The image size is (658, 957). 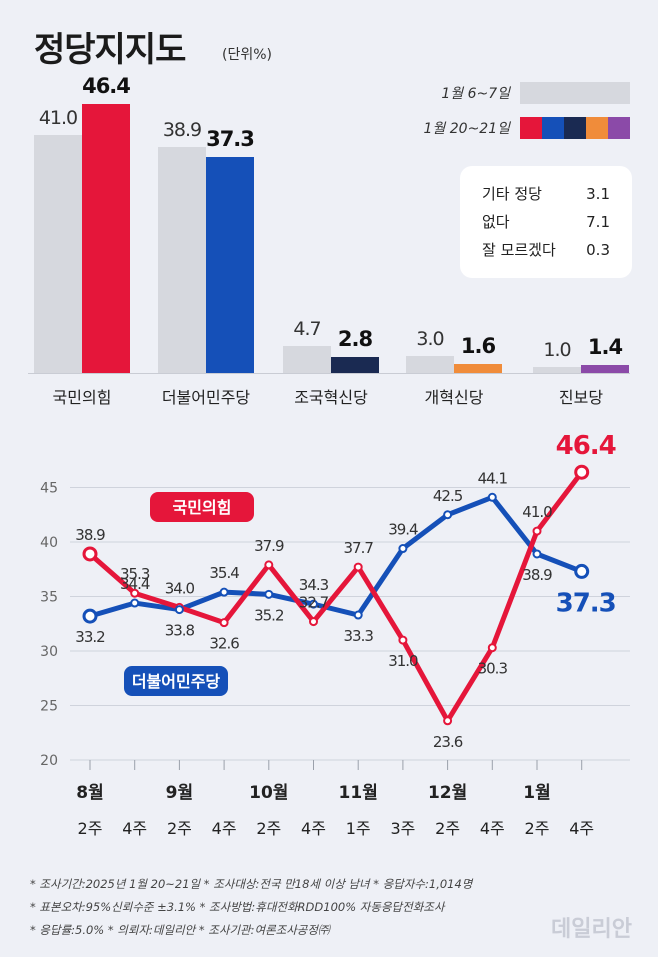 What do you see at coordinates (182, 130) in the screenshot?
I see `bar-prev-label: 38.9` at bounding box center [182, 130].